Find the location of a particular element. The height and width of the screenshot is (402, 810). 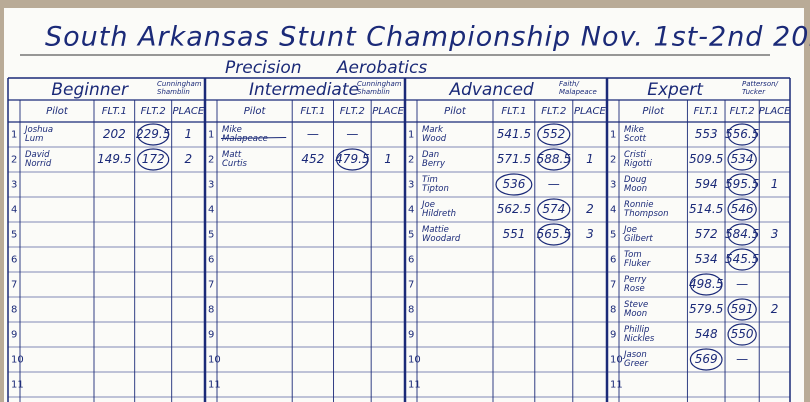

flight-score: 574 is located at coordinates (553, 209).